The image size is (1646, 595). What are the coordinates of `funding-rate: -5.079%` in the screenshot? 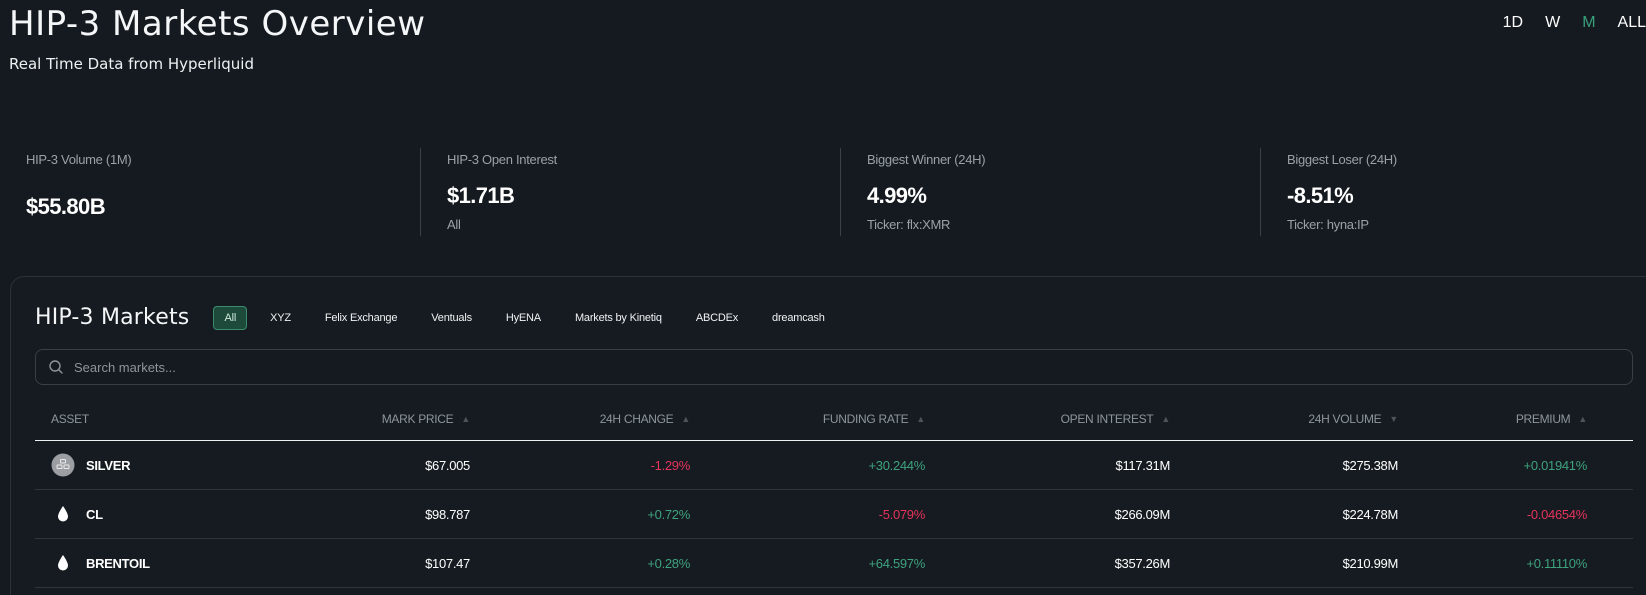 It's located at (902, 514).